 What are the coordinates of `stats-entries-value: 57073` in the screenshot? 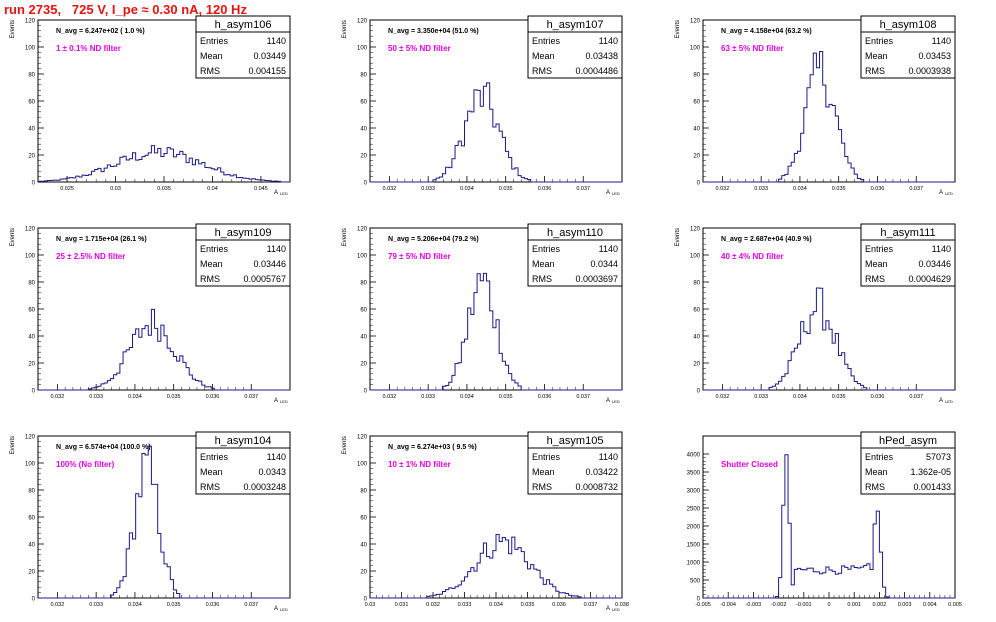 It's located at (938, 457).